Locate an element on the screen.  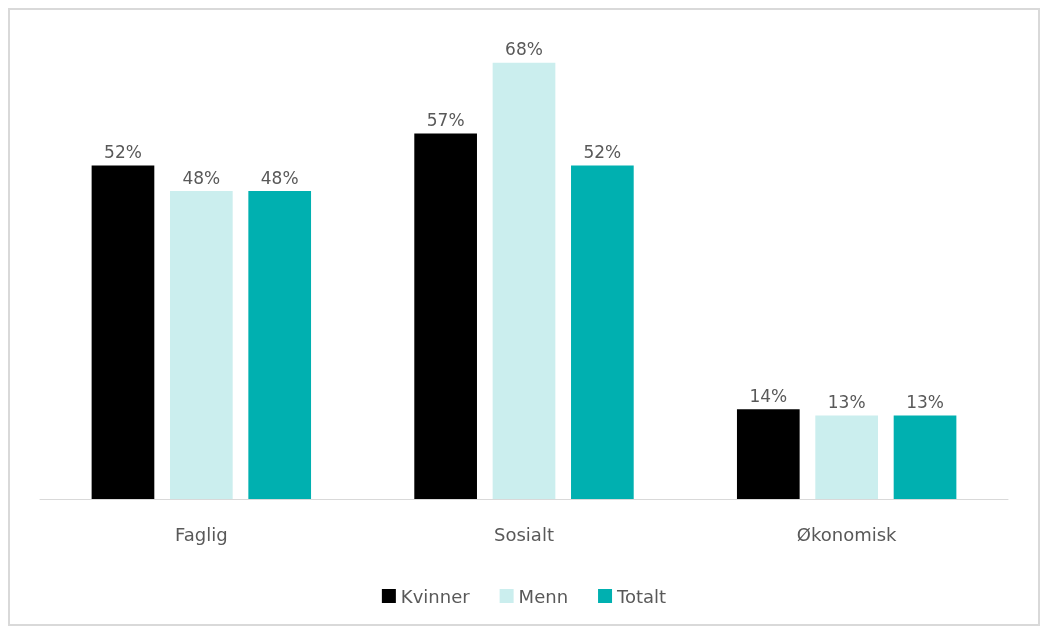
data-label: 68% is located at coordinates (524, 49).